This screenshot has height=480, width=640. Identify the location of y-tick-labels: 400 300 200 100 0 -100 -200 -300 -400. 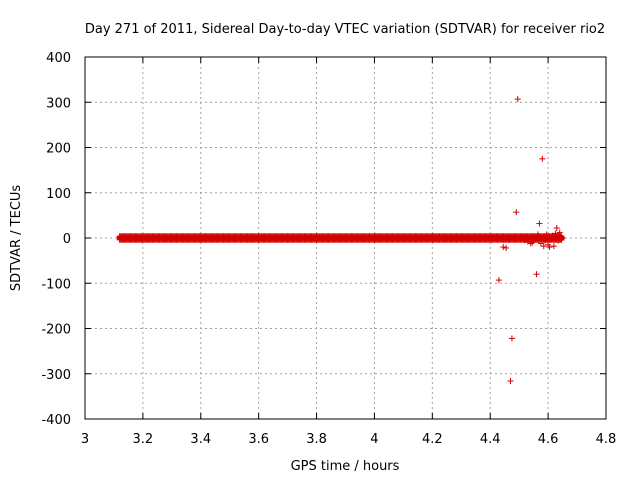
(56, 239).